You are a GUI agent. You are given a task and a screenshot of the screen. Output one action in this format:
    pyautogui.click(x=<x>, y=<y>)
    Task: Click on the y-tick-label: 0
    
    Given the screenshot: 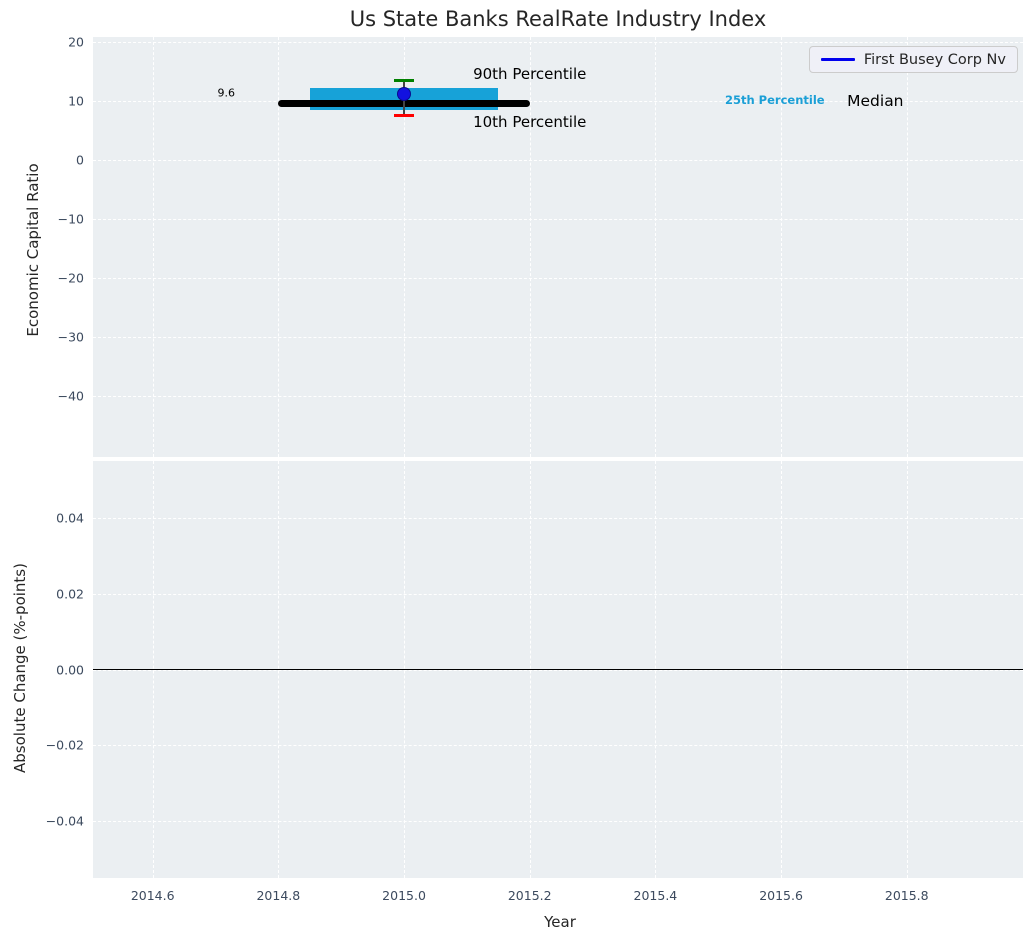 What is the action you would take?
    pyautogui.click(x=80, y=160)
    